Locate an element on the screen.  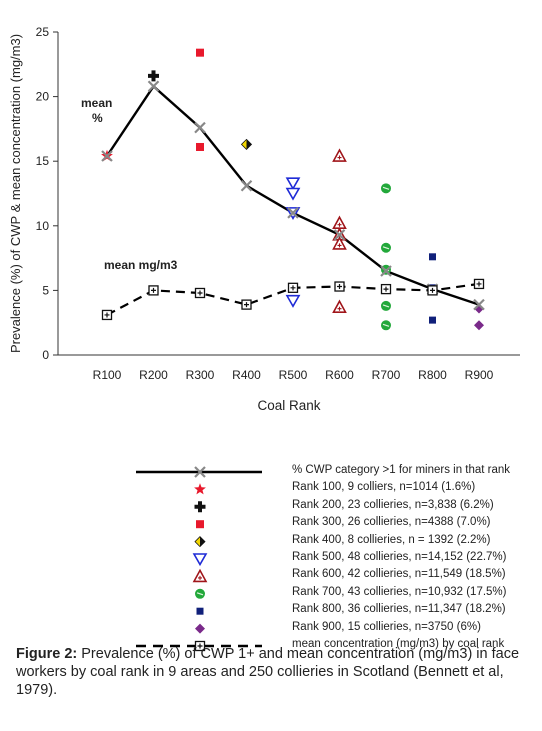
legend-marker-plus is located at coordinates (200, 577).